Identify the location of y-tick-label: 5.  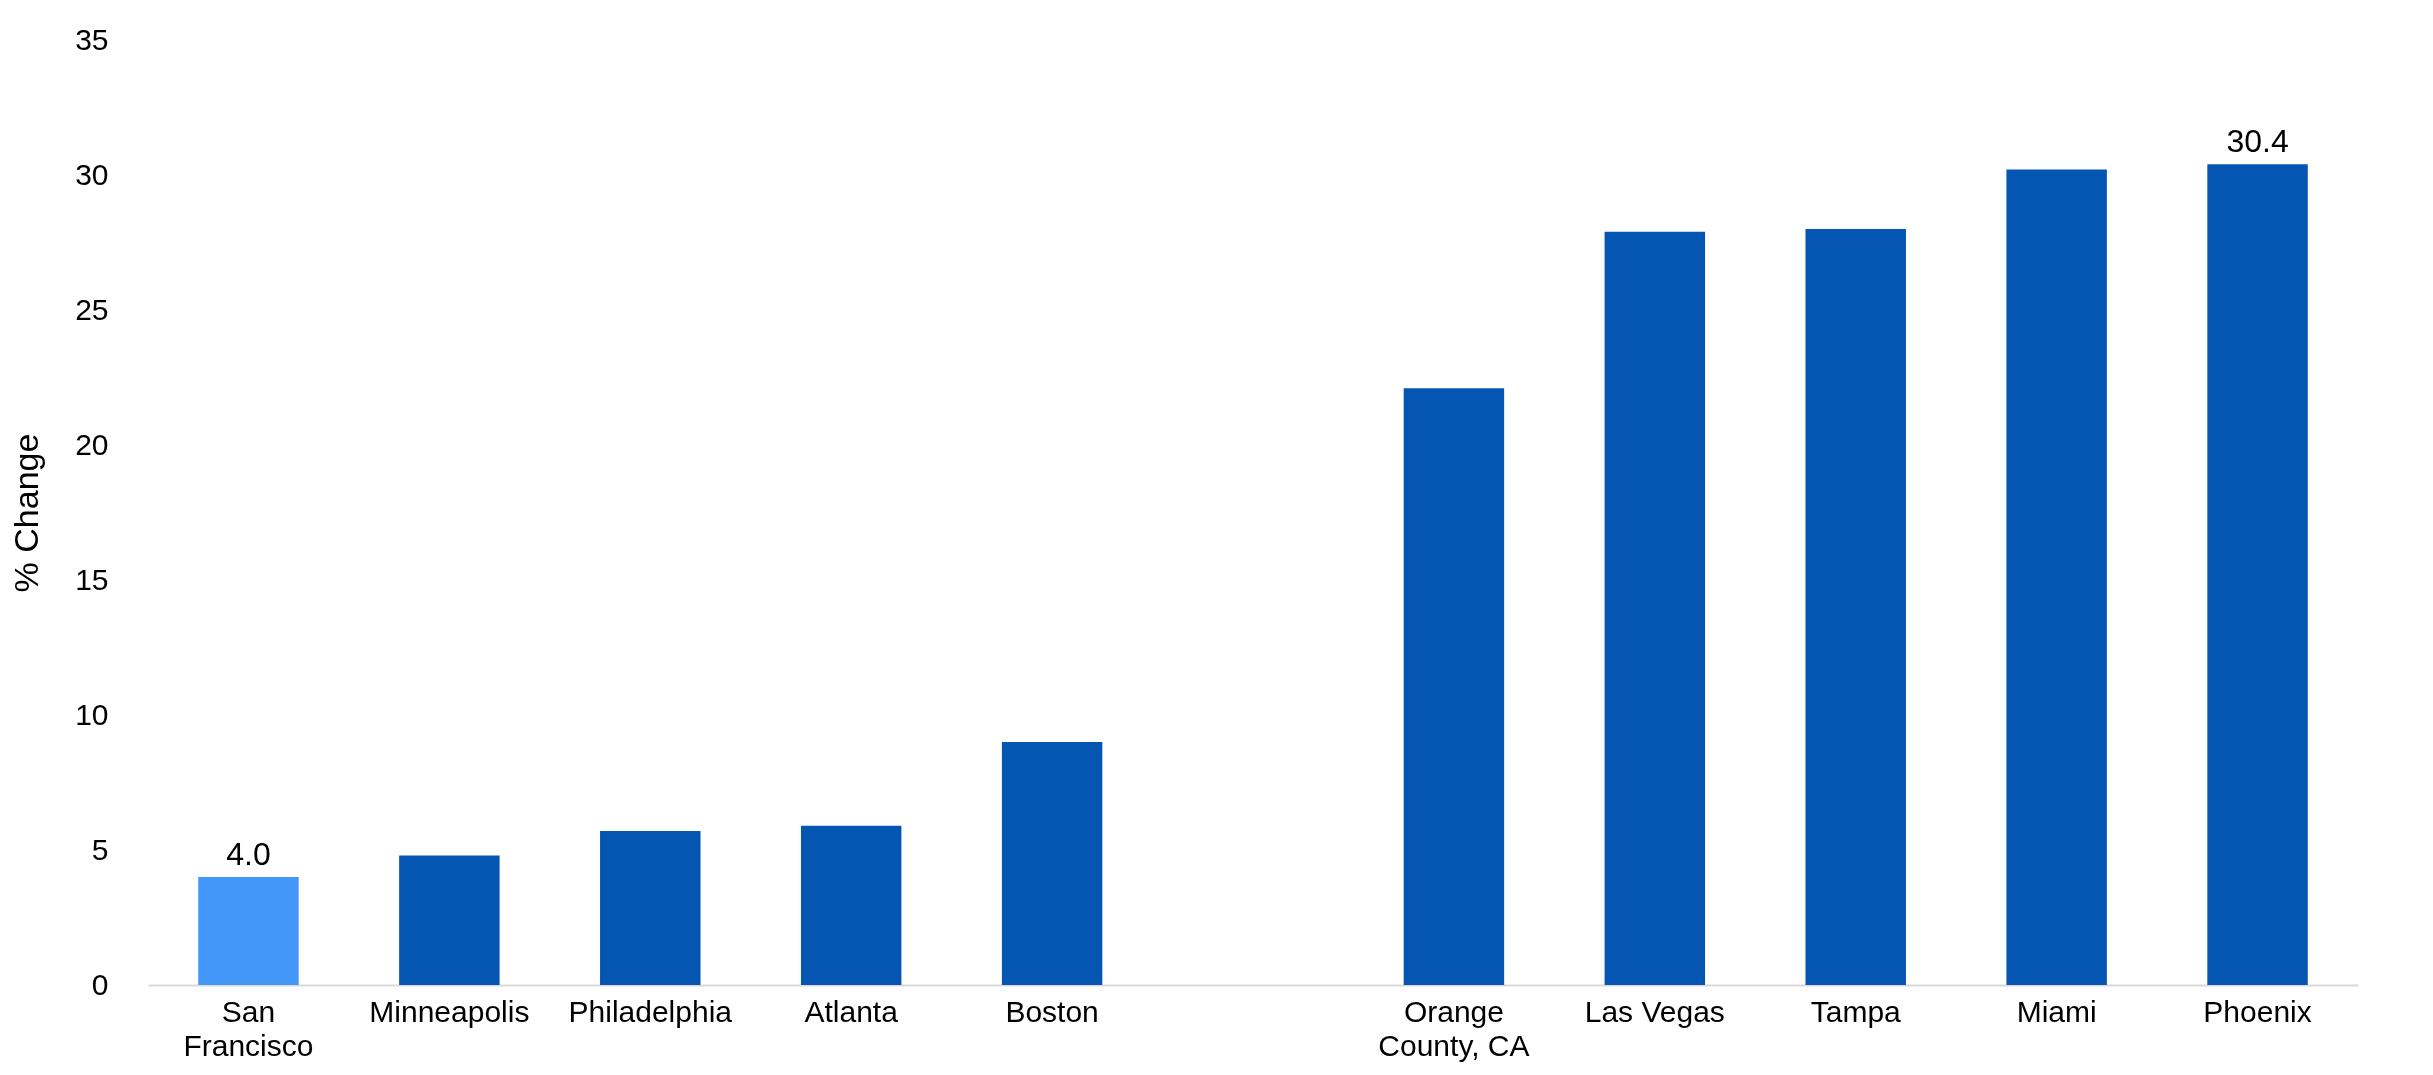
(100, 849).